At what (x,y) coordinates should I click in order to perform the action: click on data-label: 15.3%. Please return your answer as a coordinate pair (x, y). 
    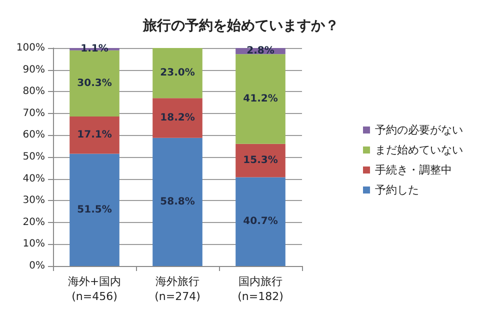
    Looking at the image, I should click on (260, 160).